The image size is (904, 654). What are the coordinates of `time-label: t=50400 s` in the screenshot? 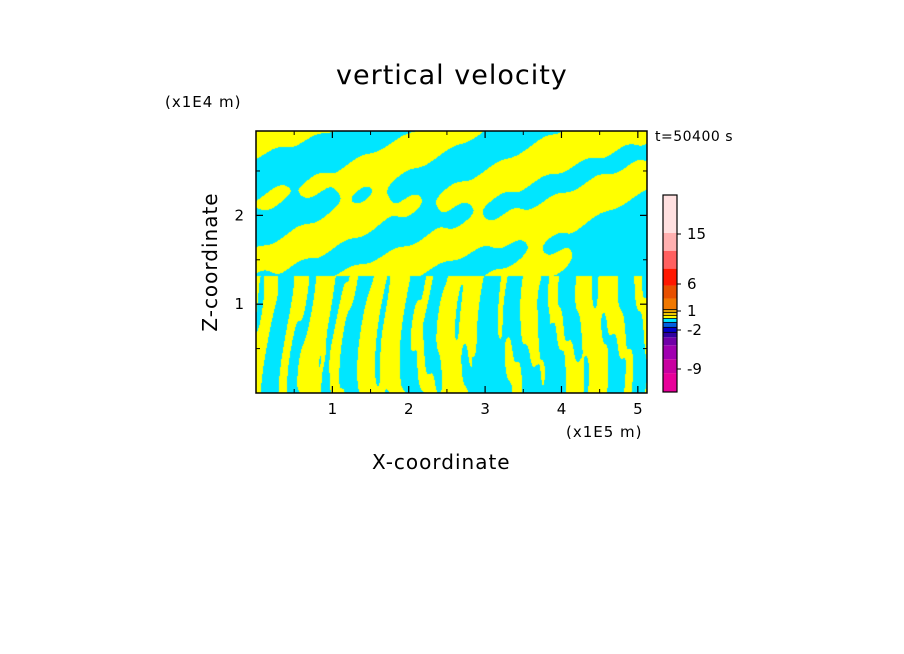 It's located at (694, 137).